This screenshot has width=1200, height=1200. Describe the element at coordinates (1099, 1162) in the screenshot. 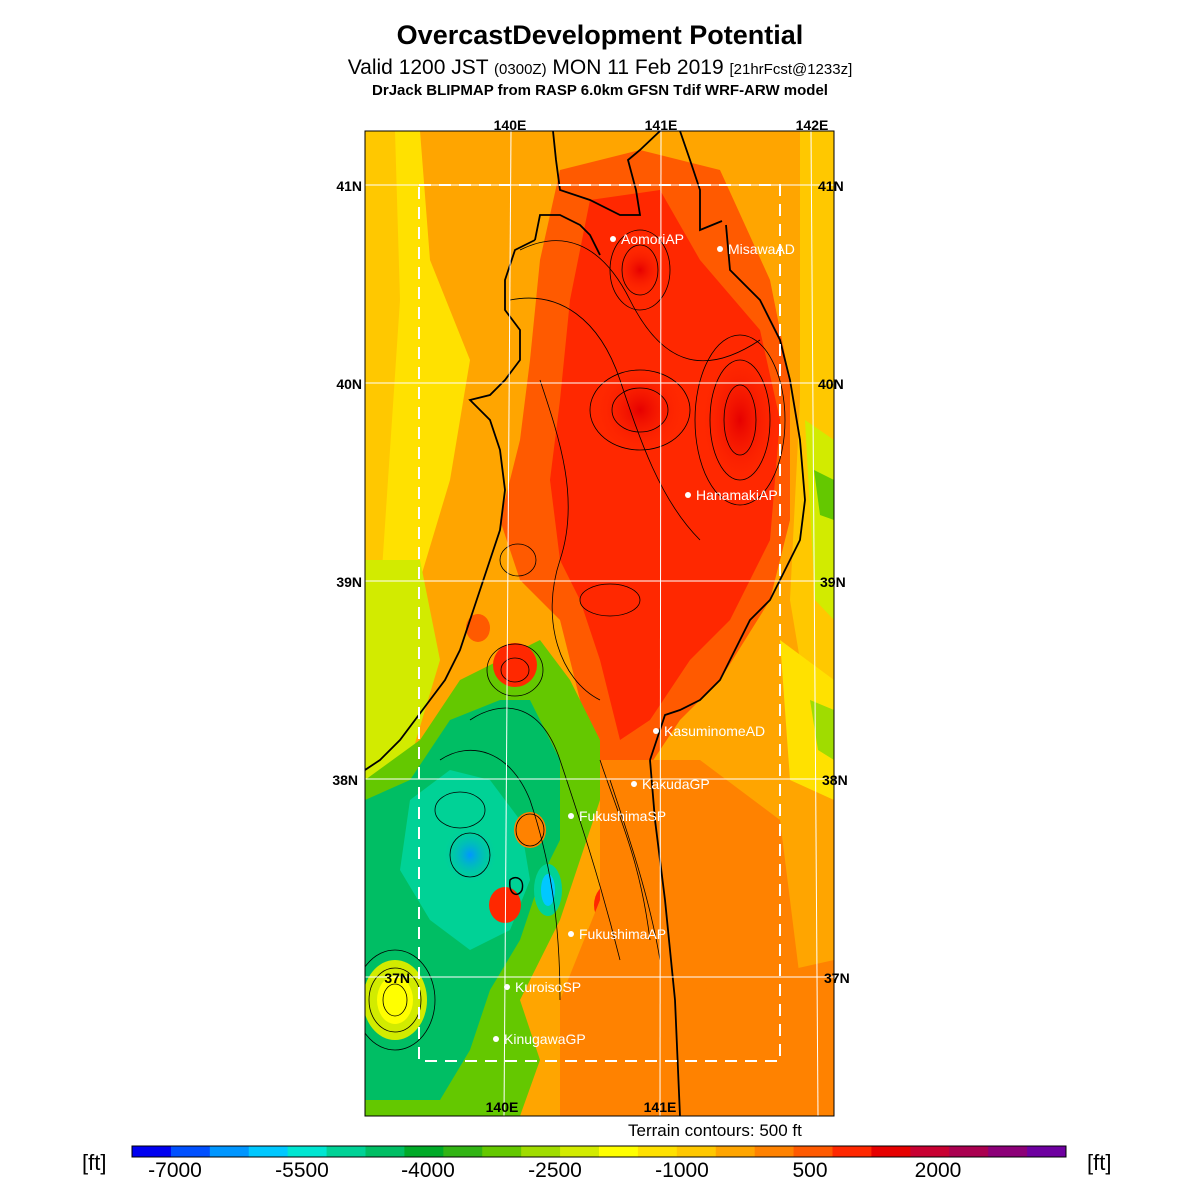

I see `colorbar-unit-right: [ft]` at that location.